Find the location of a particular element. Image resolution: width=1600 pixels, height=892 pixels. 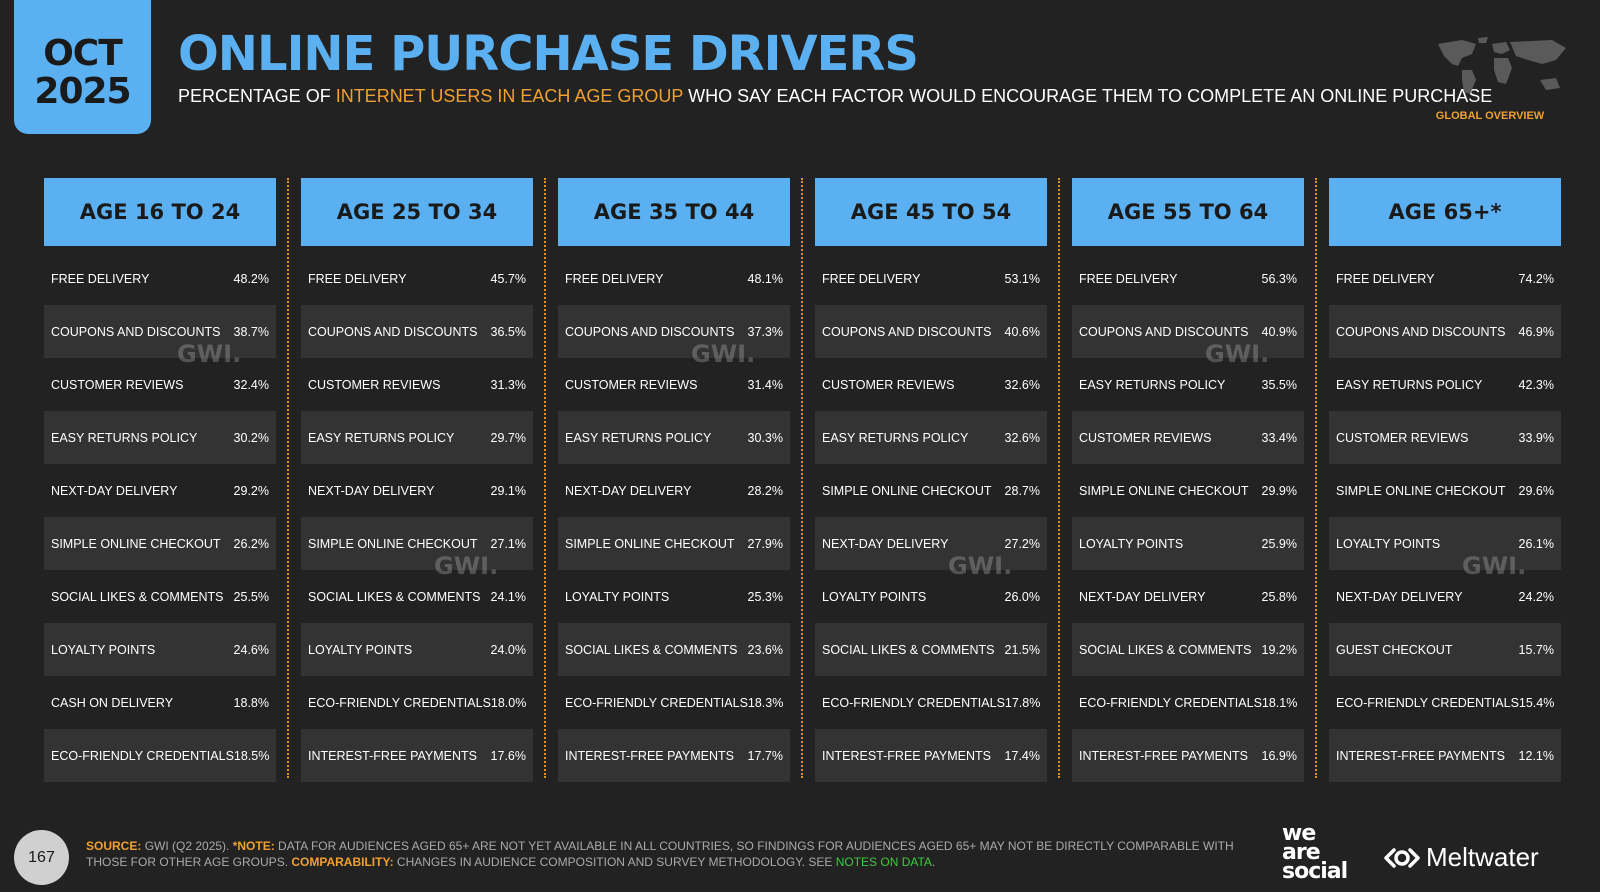

table-row: EASY RETURNS POLICY 42.3% is located at coordinates (1445, 384).